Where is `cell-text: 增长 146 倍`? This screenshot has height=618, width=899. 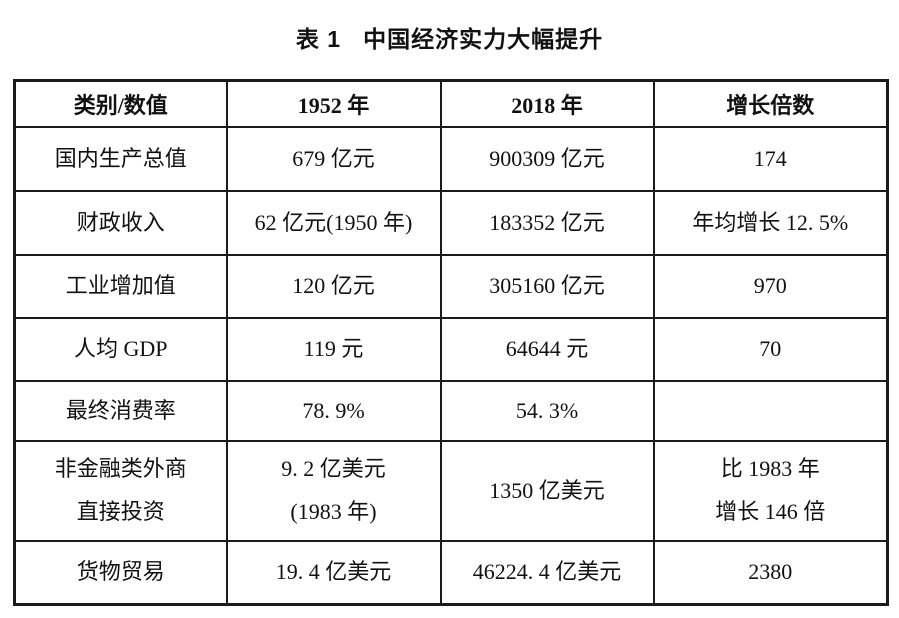 cell-text: 增长 146 倍 is located at coordinates (770, 511).